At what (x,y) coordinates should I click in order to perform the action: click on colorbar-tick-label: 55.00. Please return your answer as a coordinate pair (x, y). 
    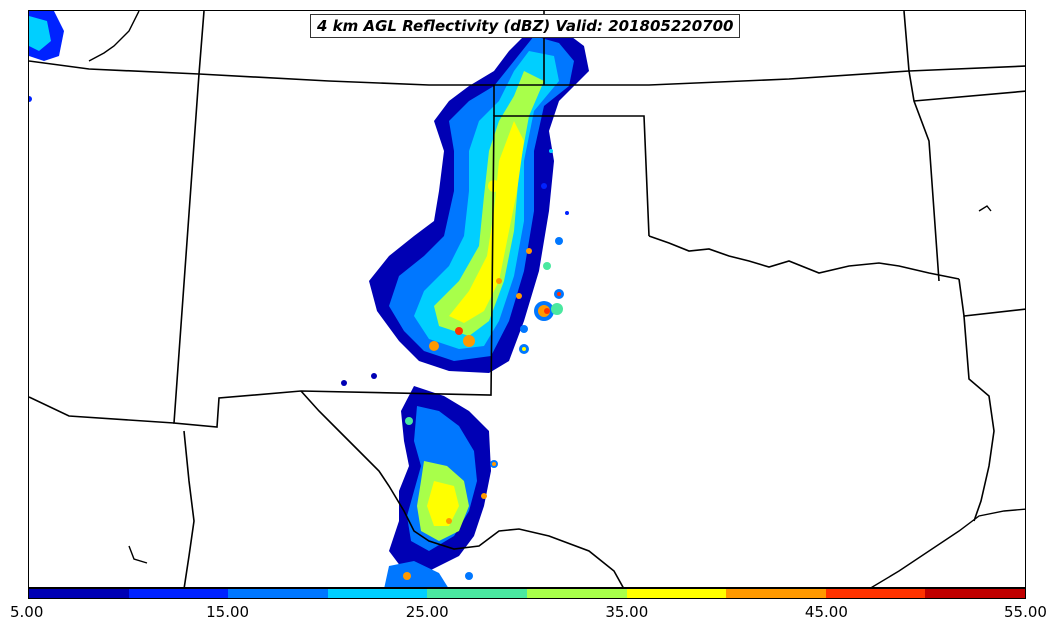
    Looking at the image, I should click on (1025, 612).